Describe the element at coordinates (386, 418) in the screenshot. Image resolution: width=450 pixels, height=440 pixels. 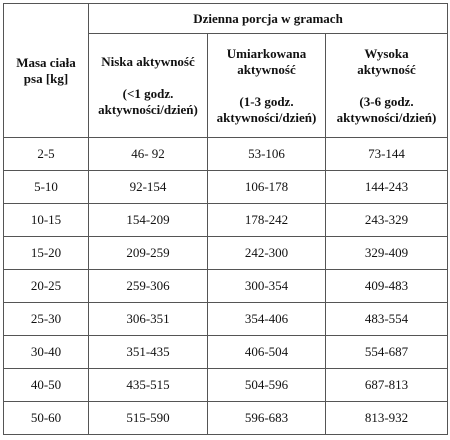
I see `table-cell: 813-932` at that location.